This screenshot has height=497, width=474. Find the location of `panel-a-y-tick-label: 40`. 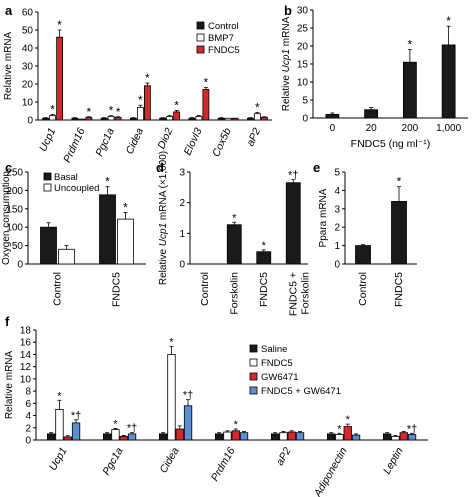

panel-a-y-tick-label: 40 is located at coordinates (28, 49).